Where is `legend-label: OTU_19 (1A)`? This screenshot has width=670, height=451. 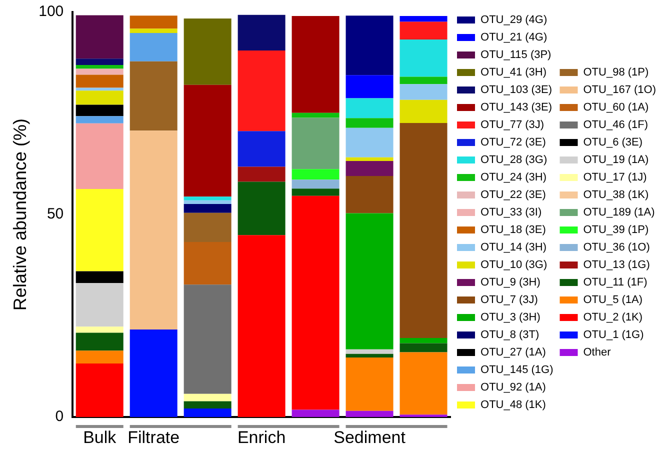 legend-label: OTU_19 (1A) is located at coordinates (616, 160).